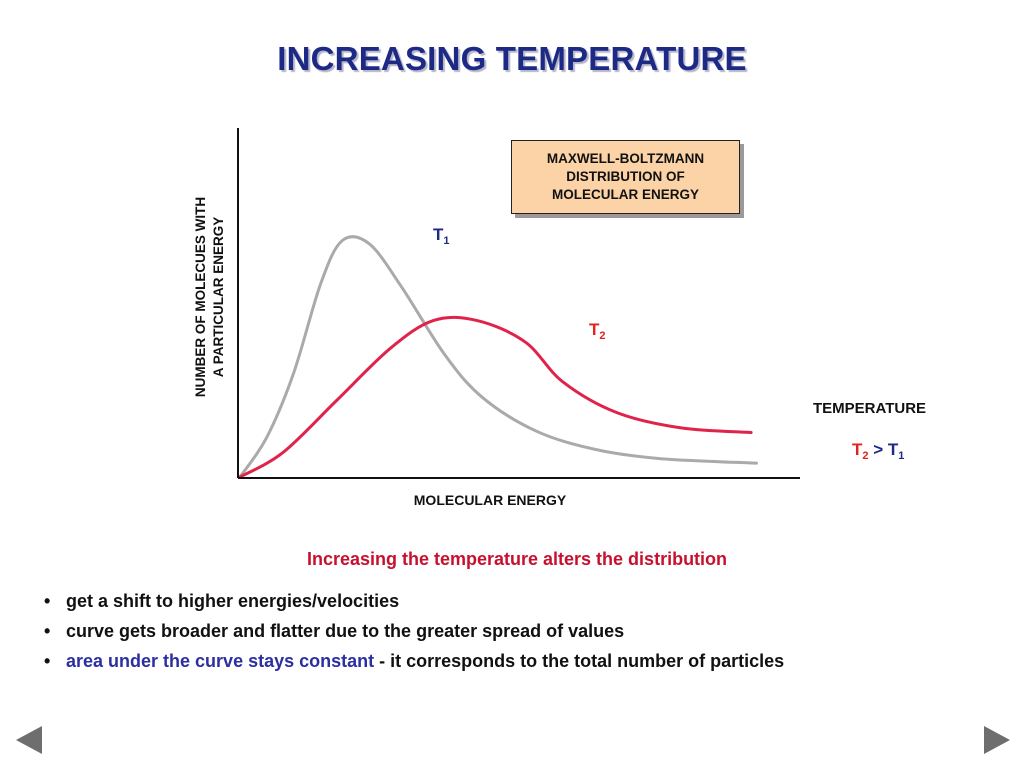 The width and height of the screenshot is (1024, 768). I want to click on info-box-line-2: DISTRIBUTION OF, so click(625, 176).